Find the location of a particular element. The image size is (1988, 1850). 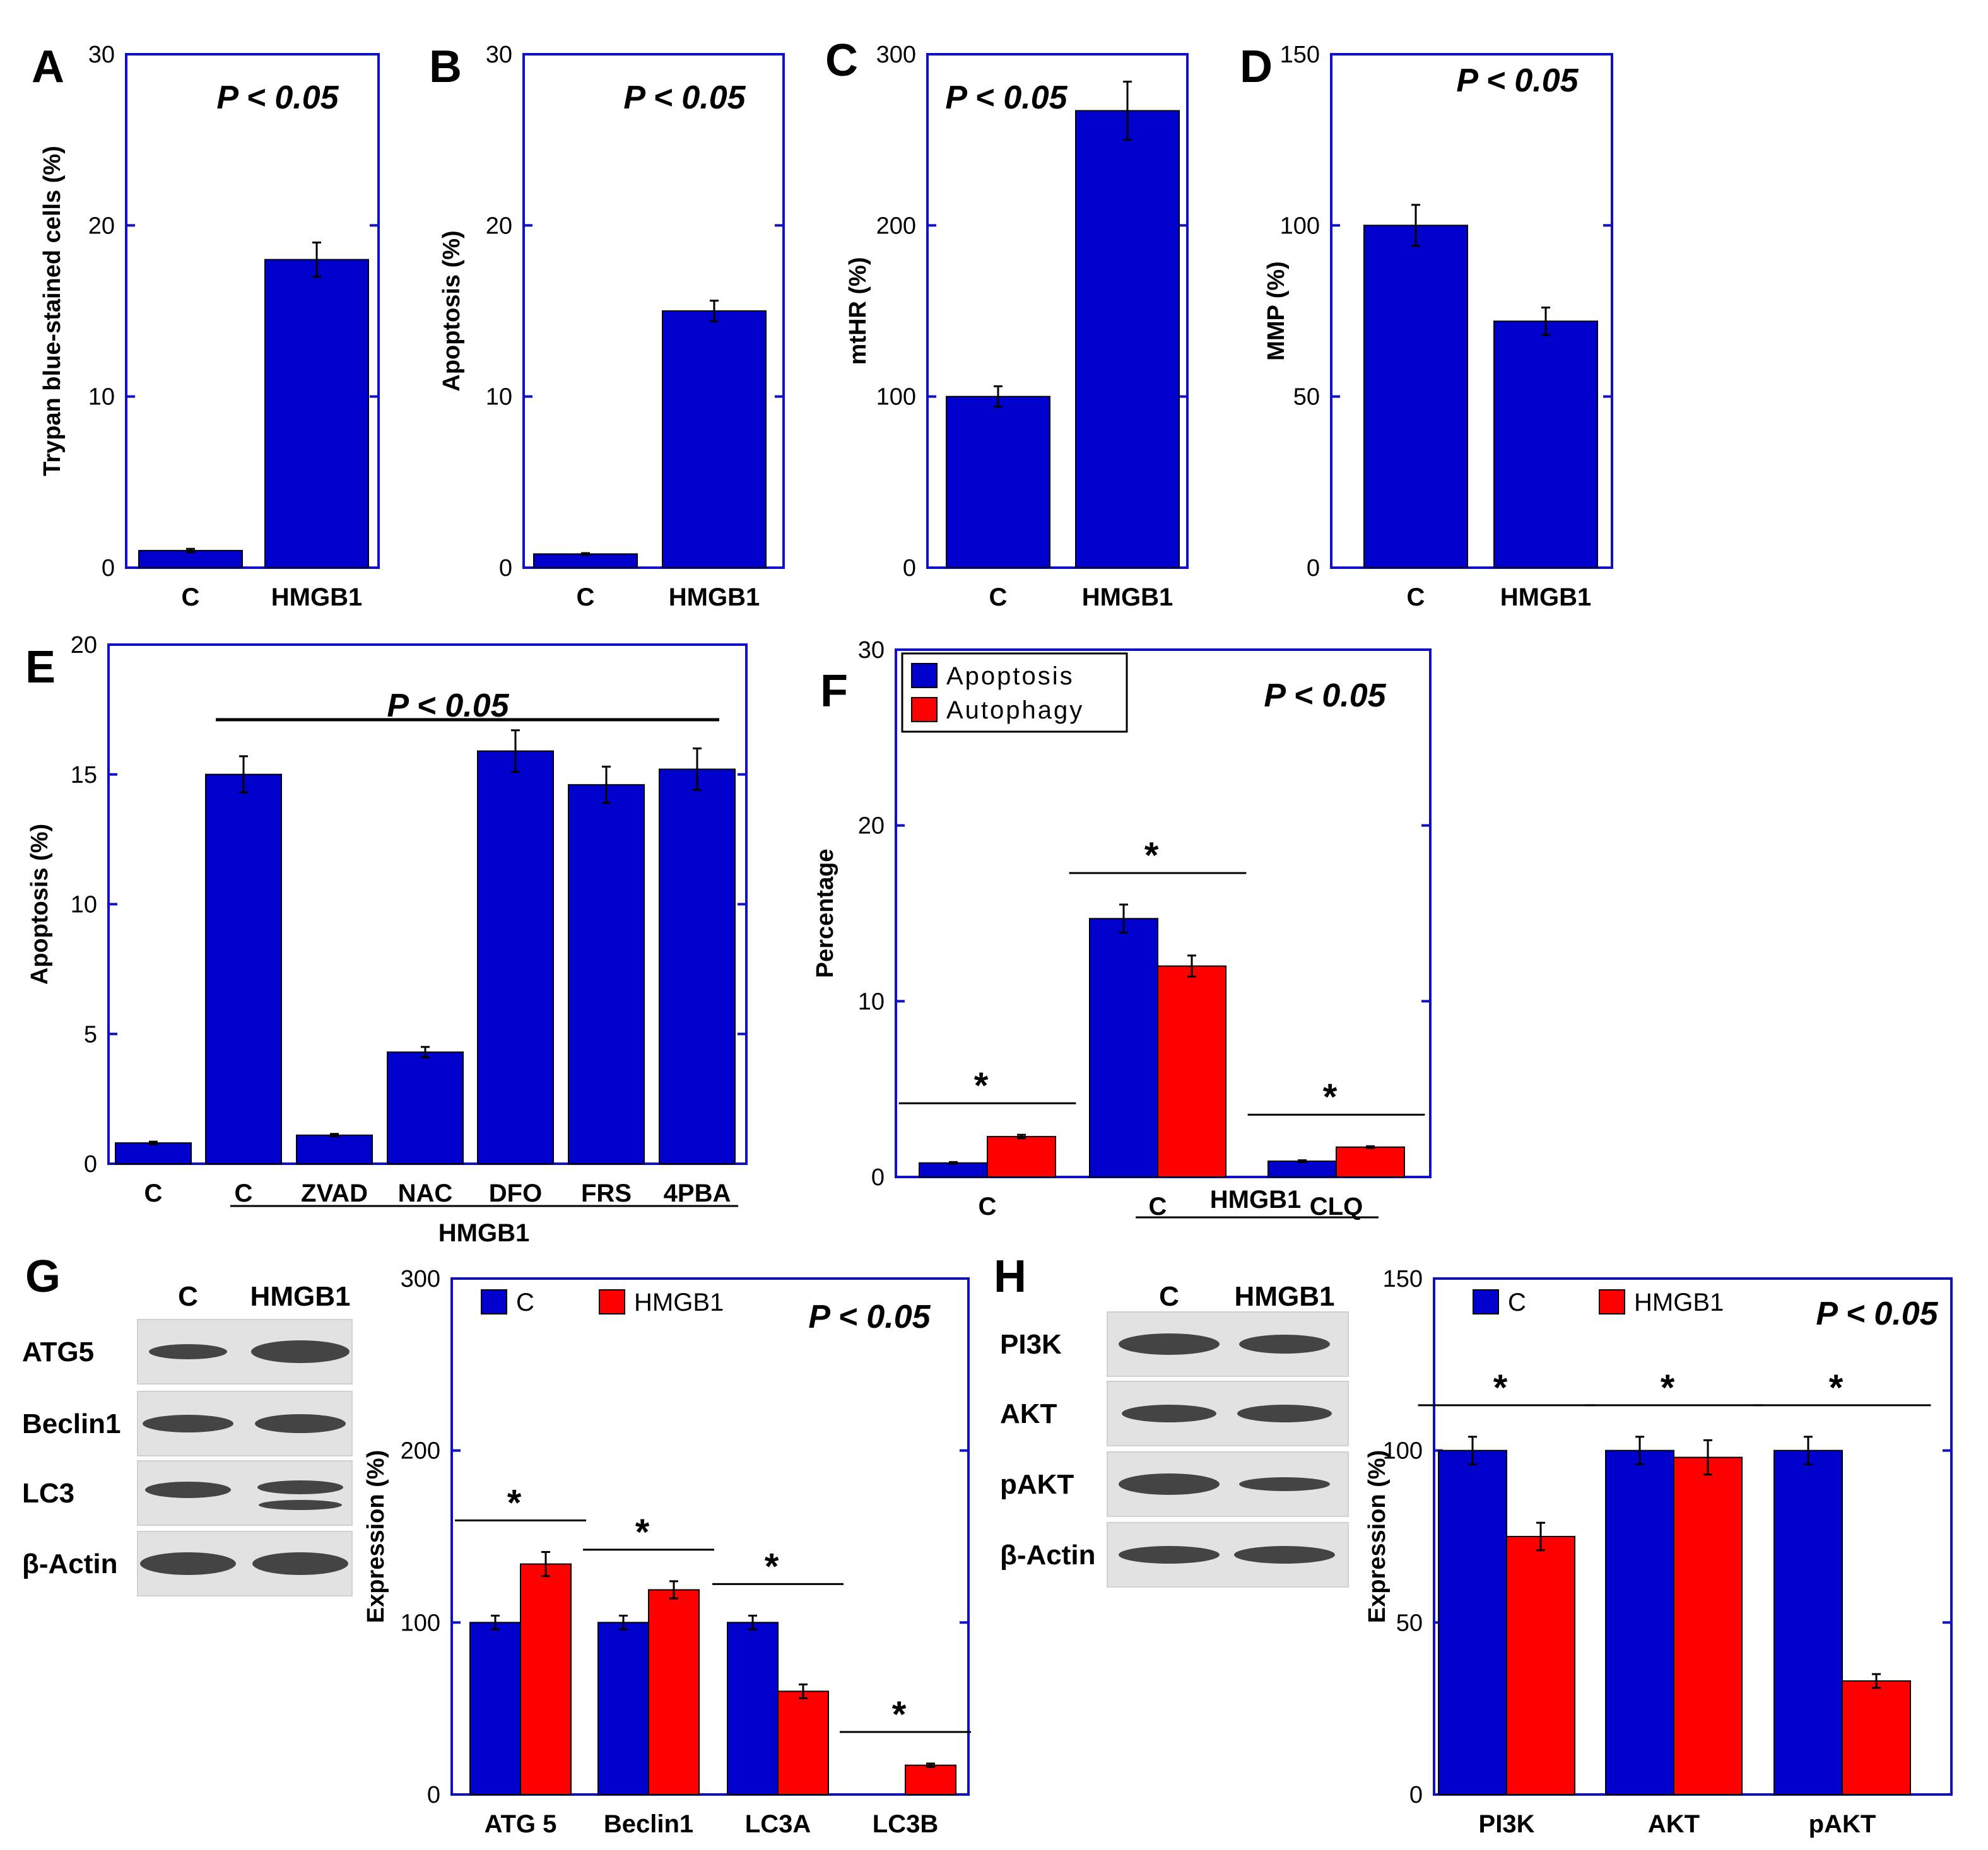

panel-label-G: G is located at coordinates (43, 1276).